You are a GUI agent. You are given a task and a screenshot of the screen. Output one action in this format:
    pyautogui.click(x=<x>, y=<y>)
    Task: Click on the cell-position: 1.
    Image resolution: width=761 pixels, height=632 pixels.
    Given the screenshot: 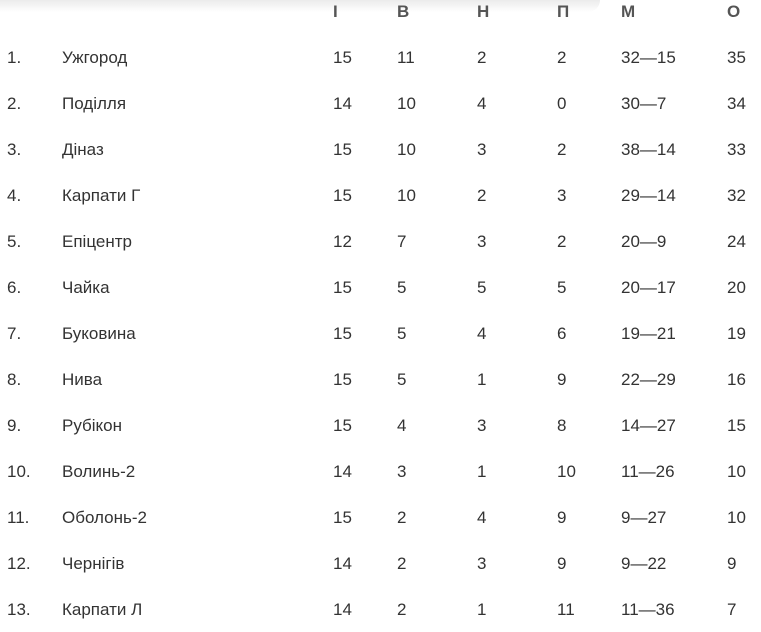 What is the action you would take?
    pyautogui.click(x=14, y=57)
    